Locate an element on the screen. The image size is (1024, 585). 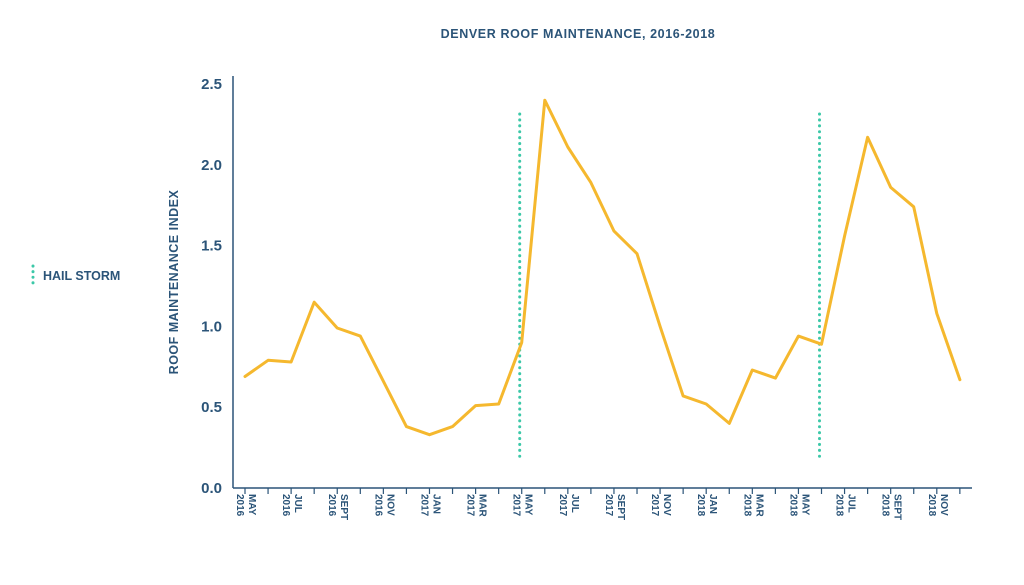
y-tick-label: 1.5 is located at coordinates (211, 246).